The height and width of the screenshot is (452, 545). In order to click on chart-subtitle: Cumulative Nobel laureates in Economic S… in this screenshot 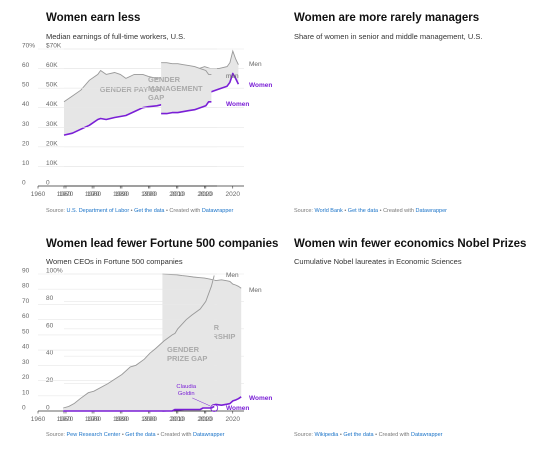, I will do `click(378, 261)`.